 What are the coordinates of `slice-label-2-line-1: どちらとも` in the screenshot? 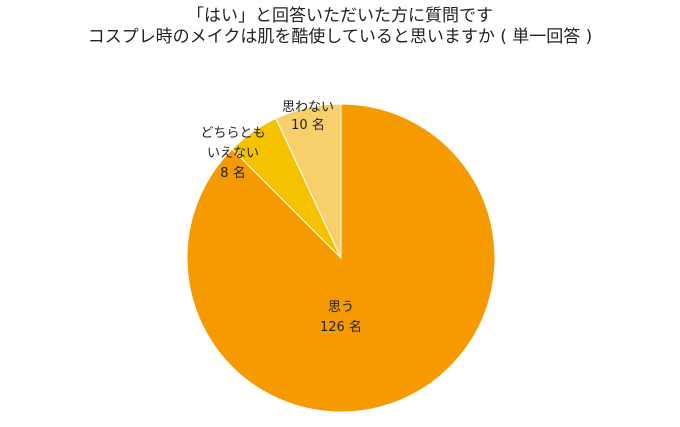 It's located at (232, 133).